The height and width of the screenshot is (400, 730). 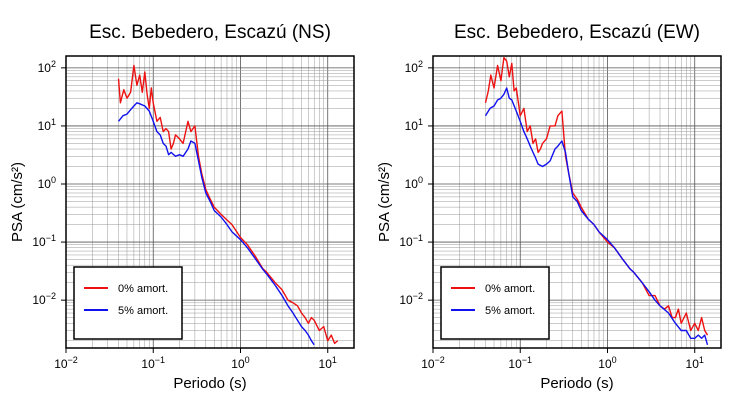 What do you see at coordinates (577, 32) in the screenshot?
I see `chart-title: Esc. Bebedero, Escazú (EW)` at bounding box center [577, 32].